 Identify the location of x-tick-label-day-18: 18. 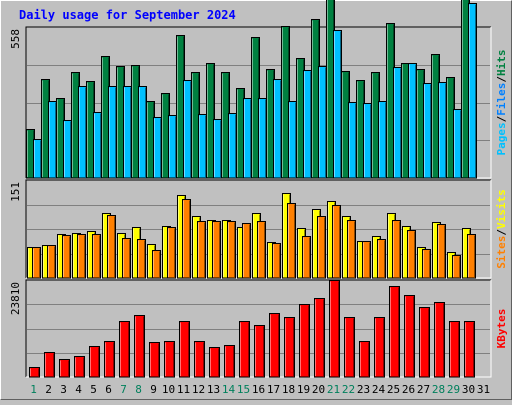
(288, 389).